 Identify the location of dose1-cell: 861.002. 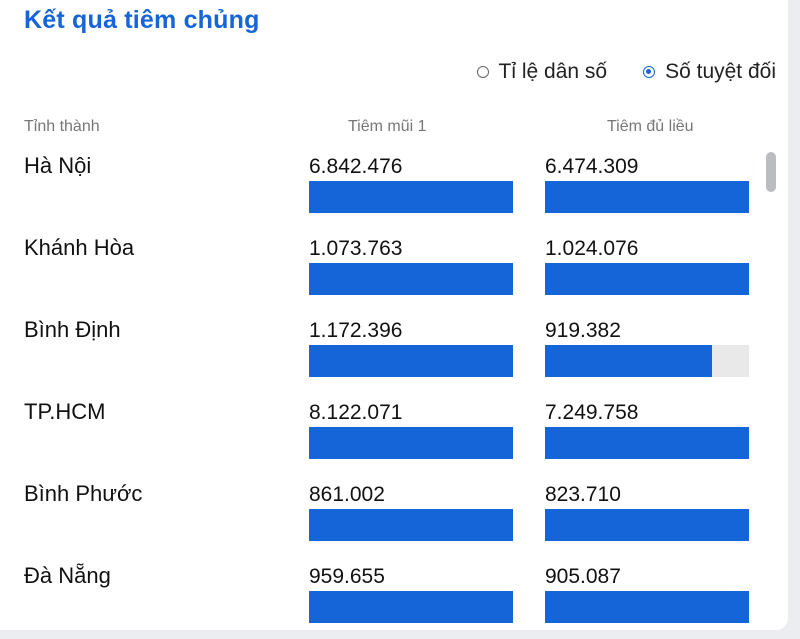
(412, 511).